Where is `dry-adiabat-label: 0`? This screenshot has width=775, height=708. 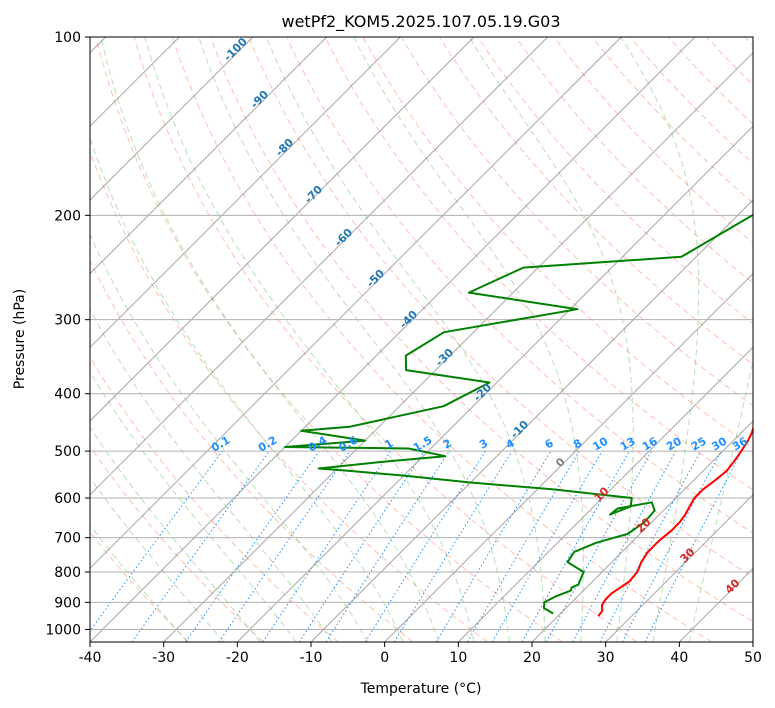 dry-adiabat-label: 0 is located at coordinates (560, 462).